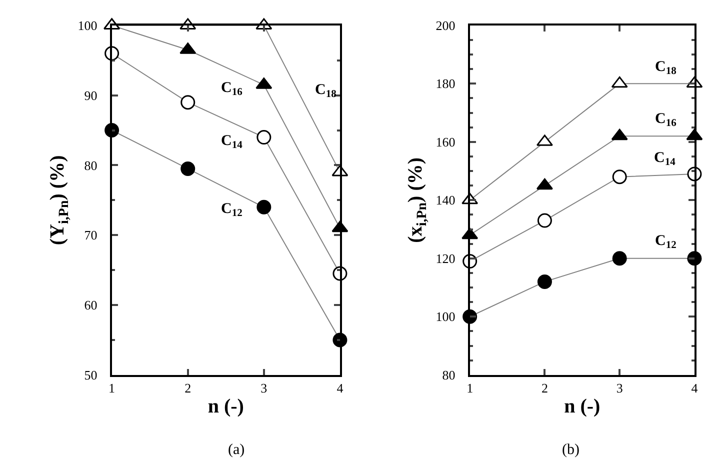 Image resolution: width=709 pixels, height=468 pixels. What do you see at coordinates (446, 25) in the screenshot?
I see `y-tick-label: 200` at bounding box center [446, 25].